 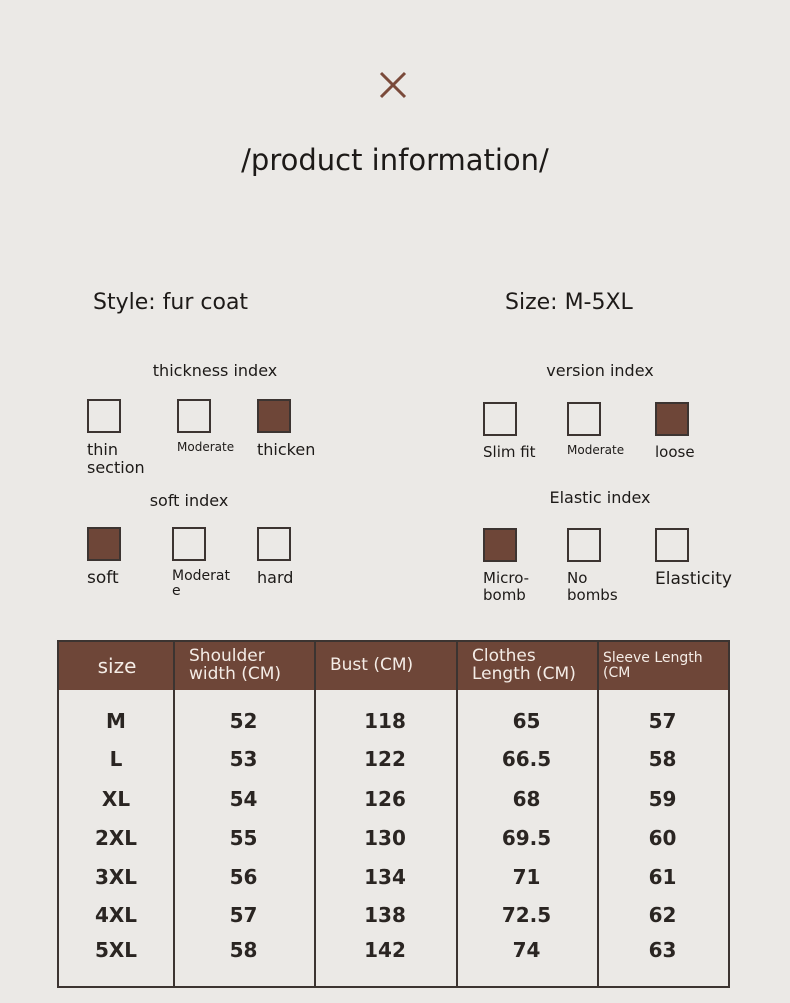 I want to click on option-label: thin section, so click(x=116, y=458).